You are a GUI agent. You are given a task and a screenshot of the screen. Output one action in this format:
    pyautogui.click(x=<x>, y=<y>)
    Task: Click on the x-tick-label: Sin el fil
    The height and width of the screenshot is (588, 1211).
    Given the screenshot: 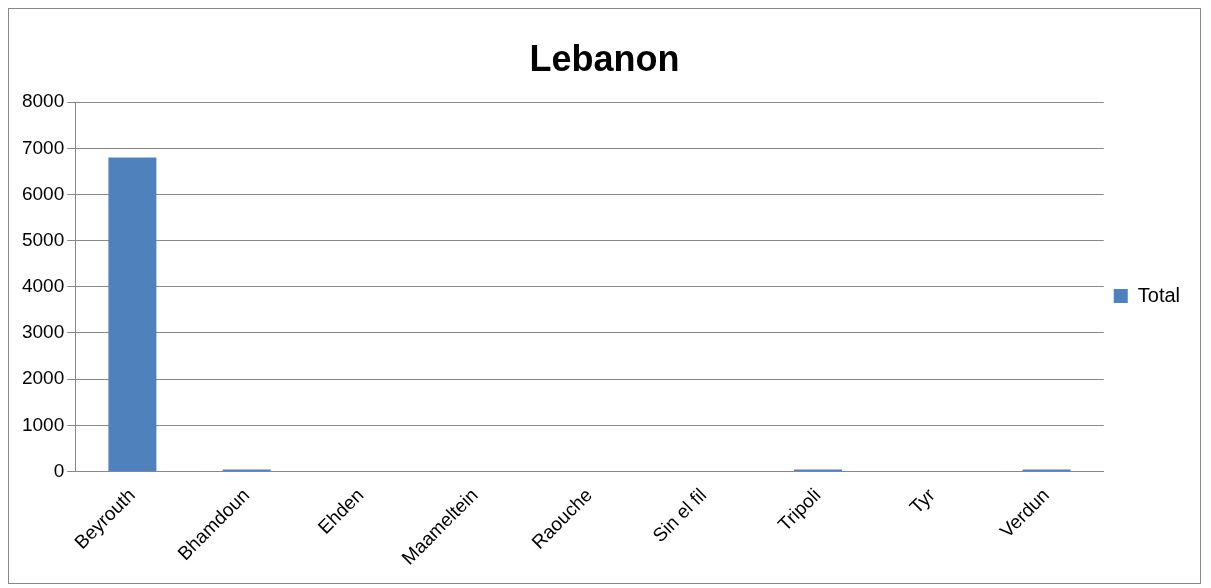 What is the action you would take?
    pyautogui.click(x=679, y=515)
    